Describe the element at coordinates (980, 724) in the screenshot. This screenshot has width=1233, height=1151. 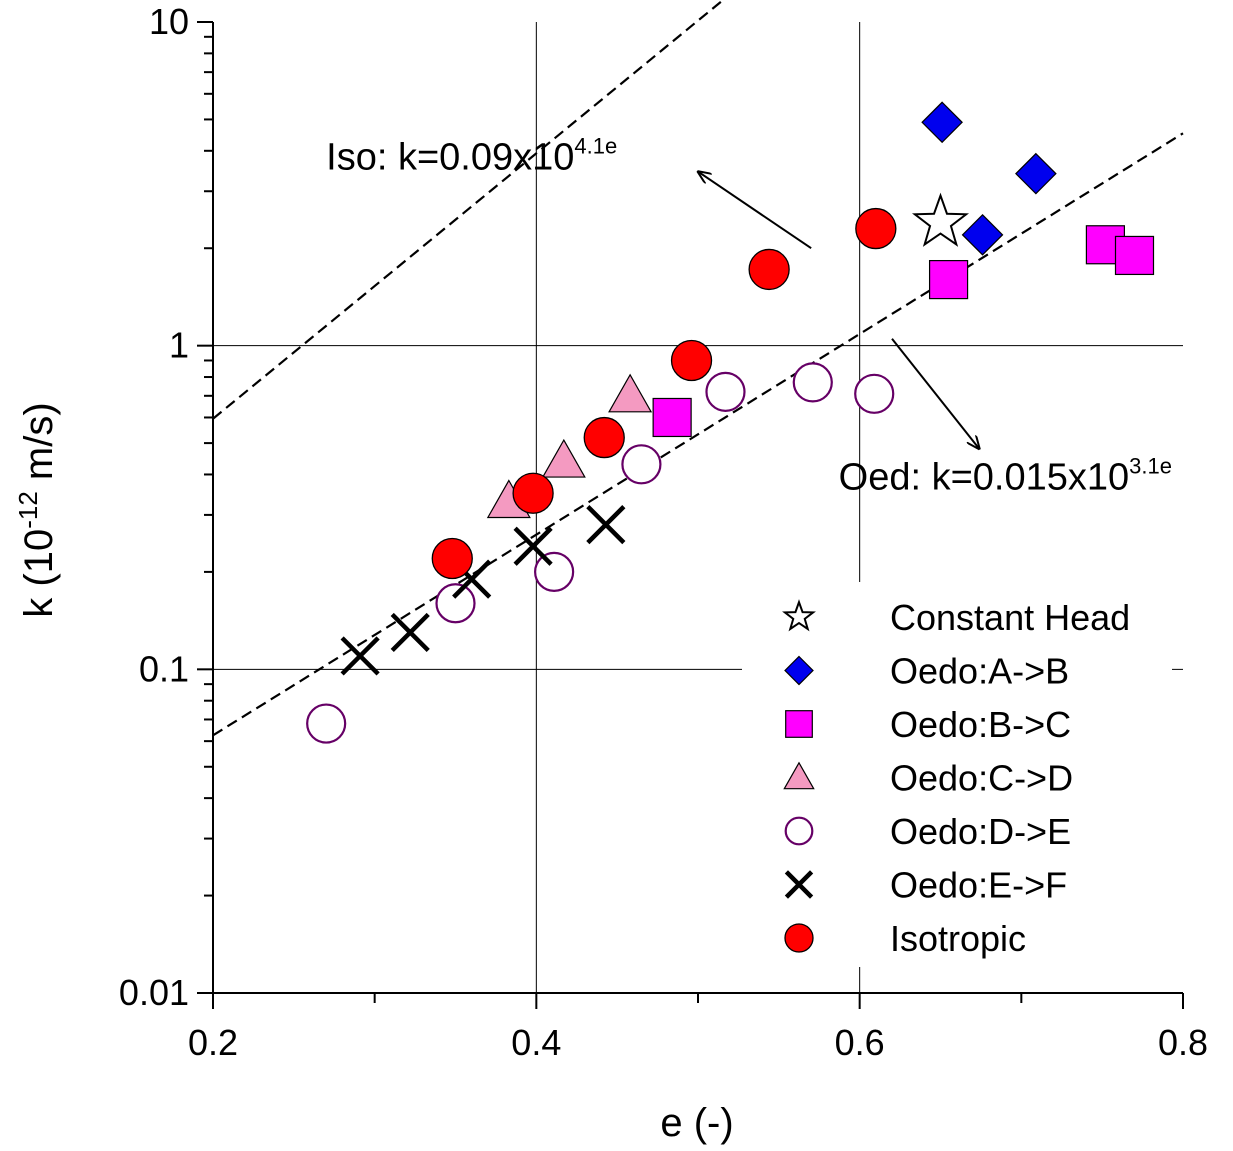
I see `legend-label-oedo-b-c: Oedo:B->C` at that location.